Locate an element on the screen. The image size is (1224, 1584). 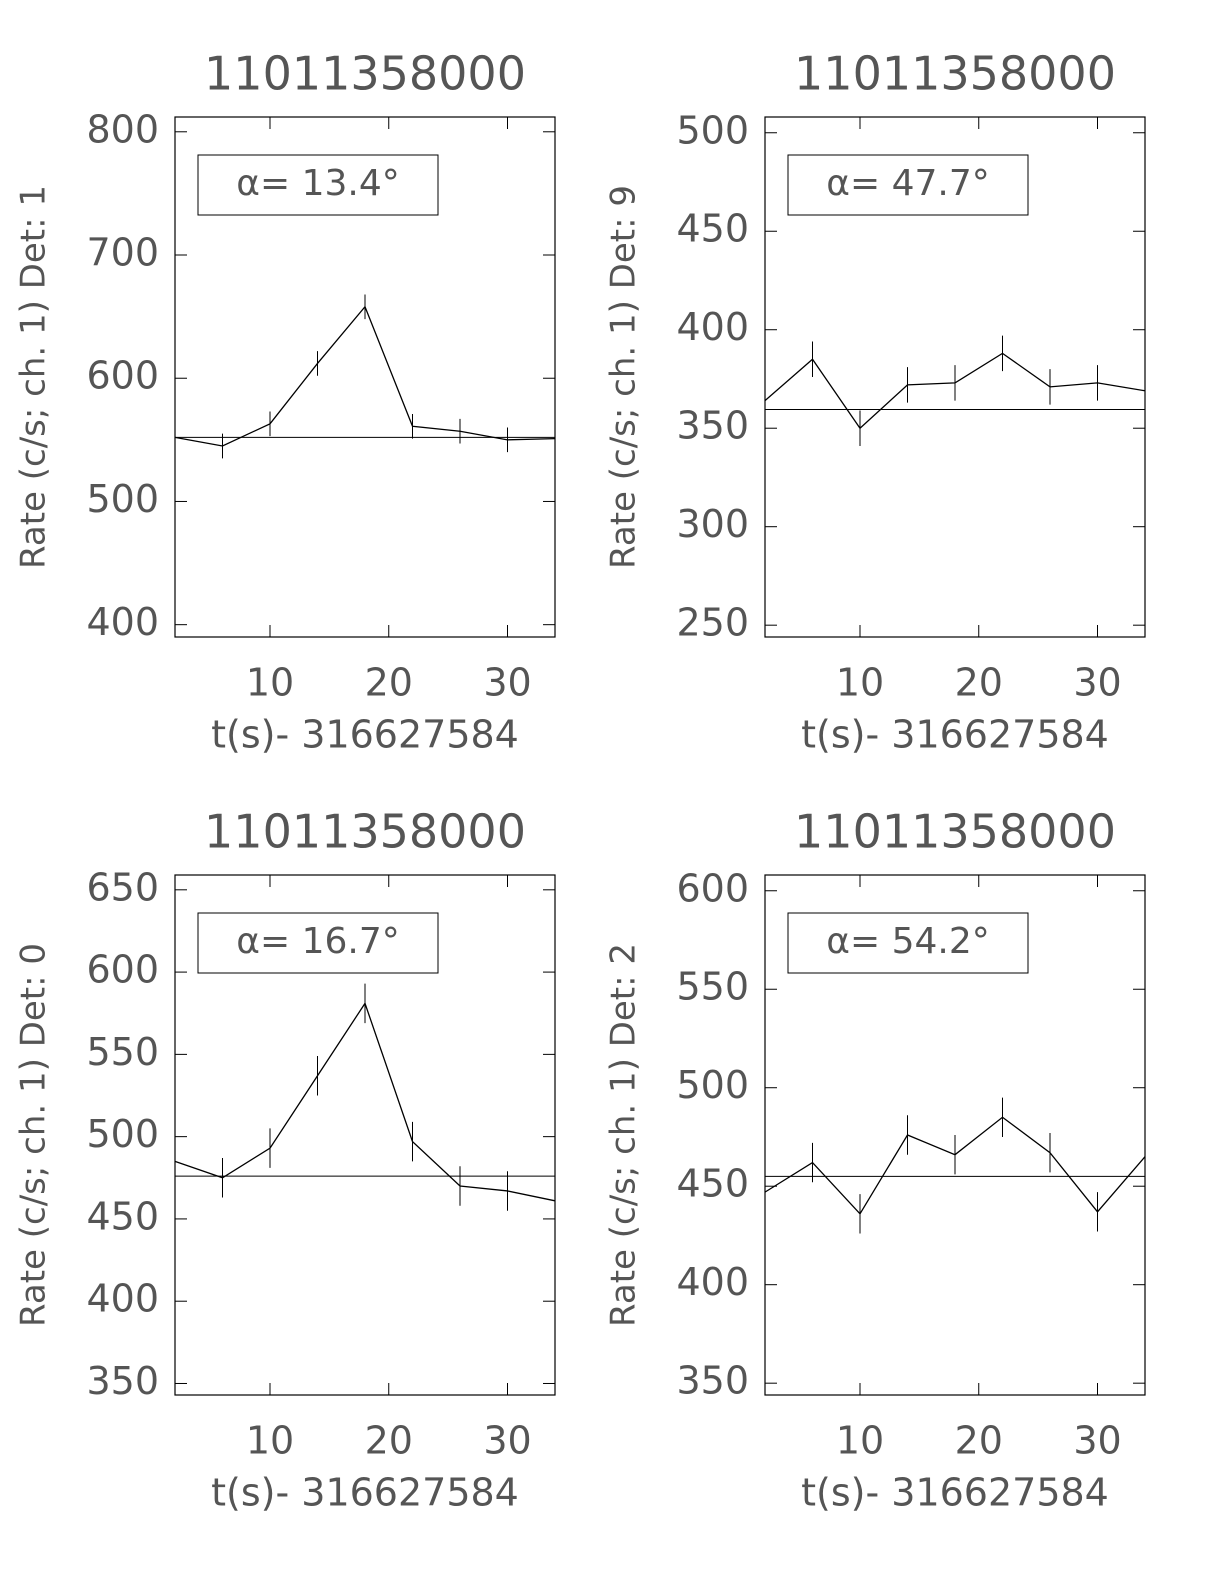
y-tick-label: 700 is located at coordinates (122, 253).